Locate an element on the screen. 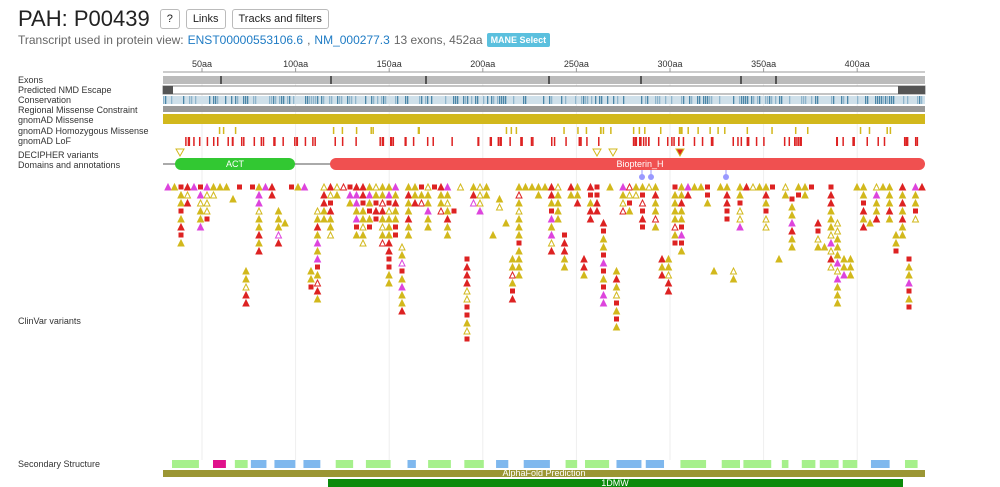 The image size is (1000, 487). alphafold-label: AlphaFold Prediction is located at coordinates (543, 473).